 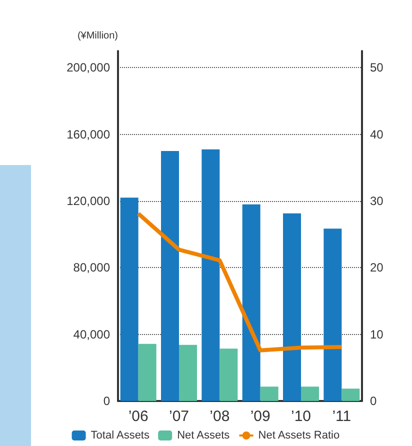 I want to click on y-tick-label: 40,000, so click(x=91, y=334).